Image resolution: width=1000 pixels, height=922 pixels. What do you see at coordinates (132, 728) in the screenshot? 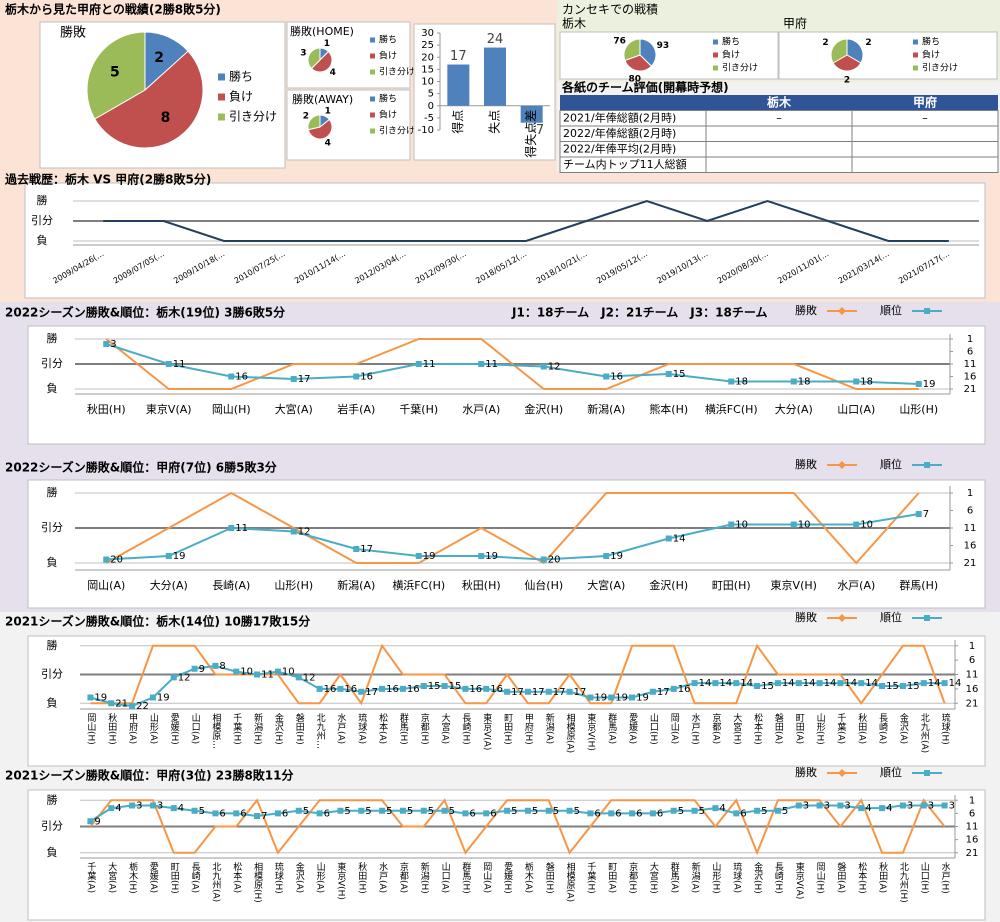
I see `x-tick-label: 甲府(A)` at bounding box center [132, 728].